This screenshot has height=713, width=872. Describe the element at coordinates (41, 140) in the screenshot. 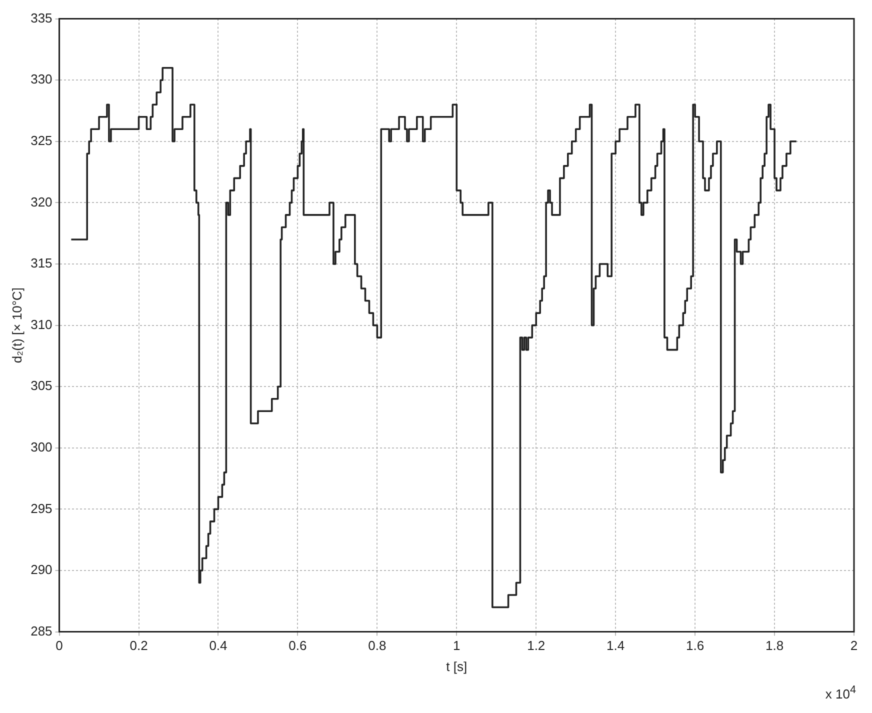

I see `y-tick-label: 325` at that location.